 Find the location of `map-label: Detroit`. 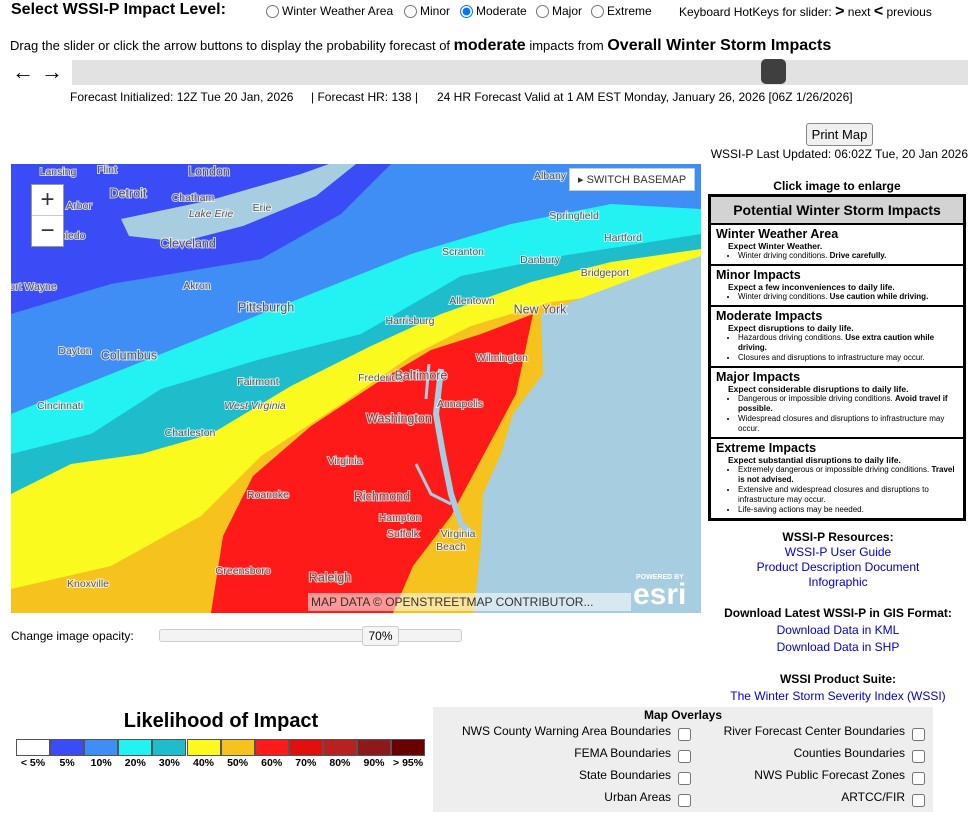

map-label: Detroit is located at coordinates (128, 193).